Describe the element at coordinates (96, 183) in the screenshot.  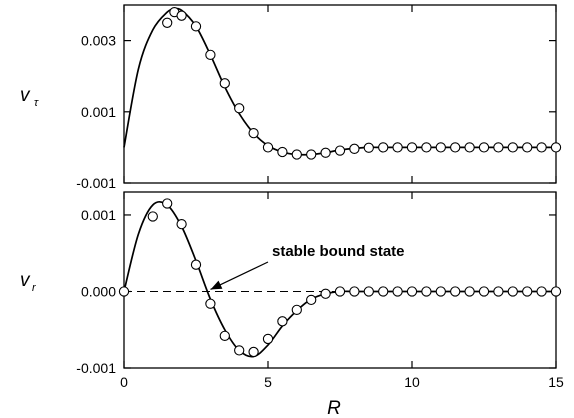
I see `top-y-tick-label: -0.001` at that location.